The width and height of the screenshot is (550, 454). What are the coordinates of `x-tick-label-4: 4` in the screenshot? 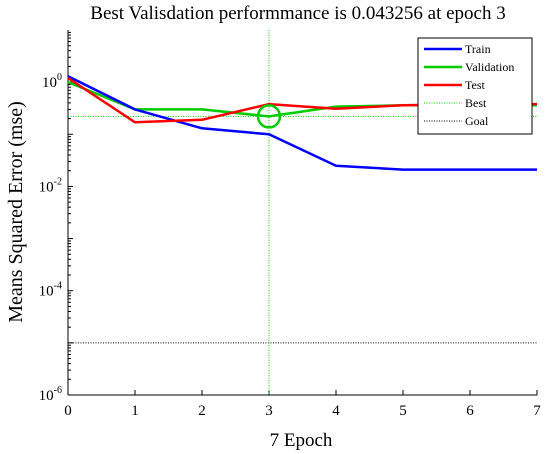 It's located at (336, 411).